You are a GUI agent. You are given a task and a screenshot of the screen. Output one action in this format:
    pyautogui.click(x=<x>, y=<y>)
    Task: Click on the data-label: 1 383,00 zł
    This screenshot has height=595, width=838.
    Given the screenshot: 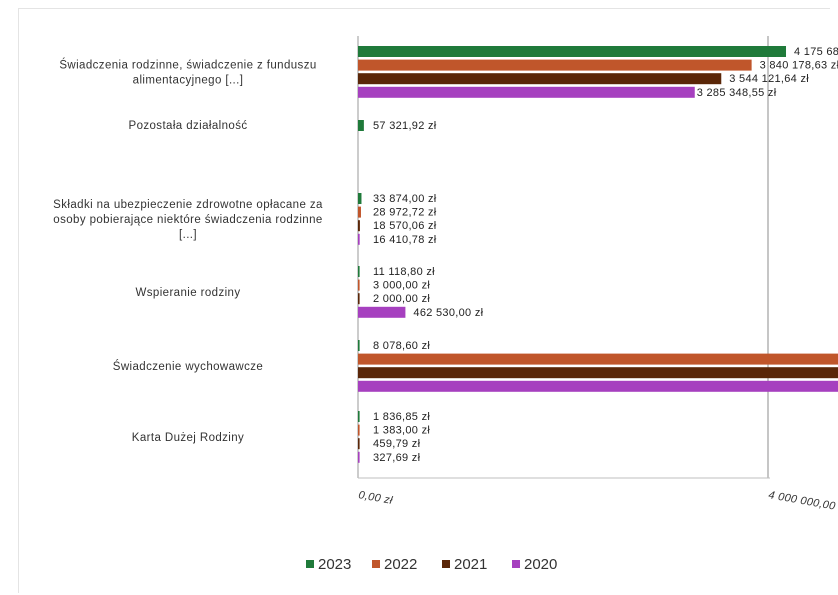 What is the action you would take?
    pyautogui.click(x=401, y=431)
    